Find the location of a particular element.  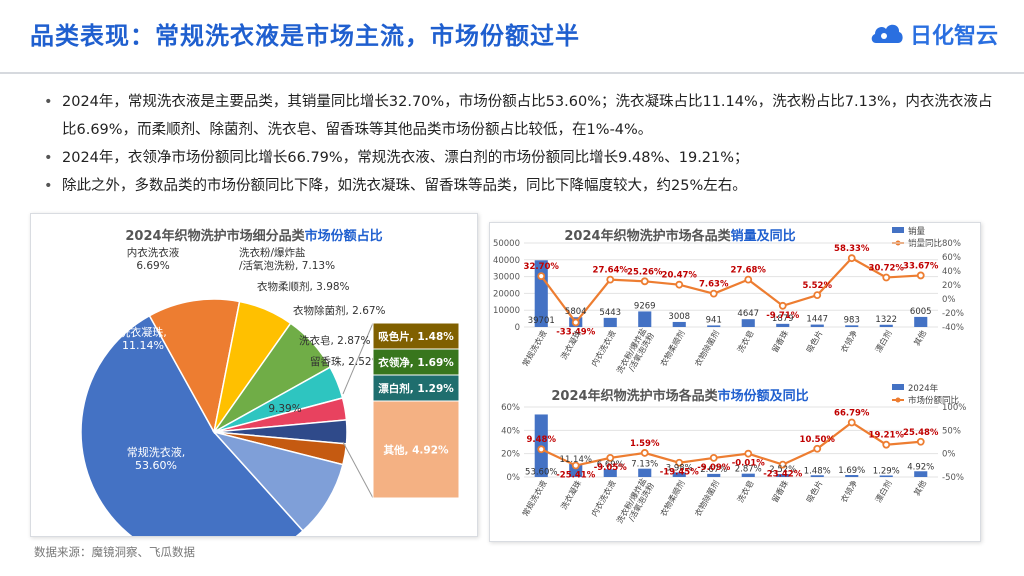

category-label: 吸色片 is located at coordinates (814, 342).